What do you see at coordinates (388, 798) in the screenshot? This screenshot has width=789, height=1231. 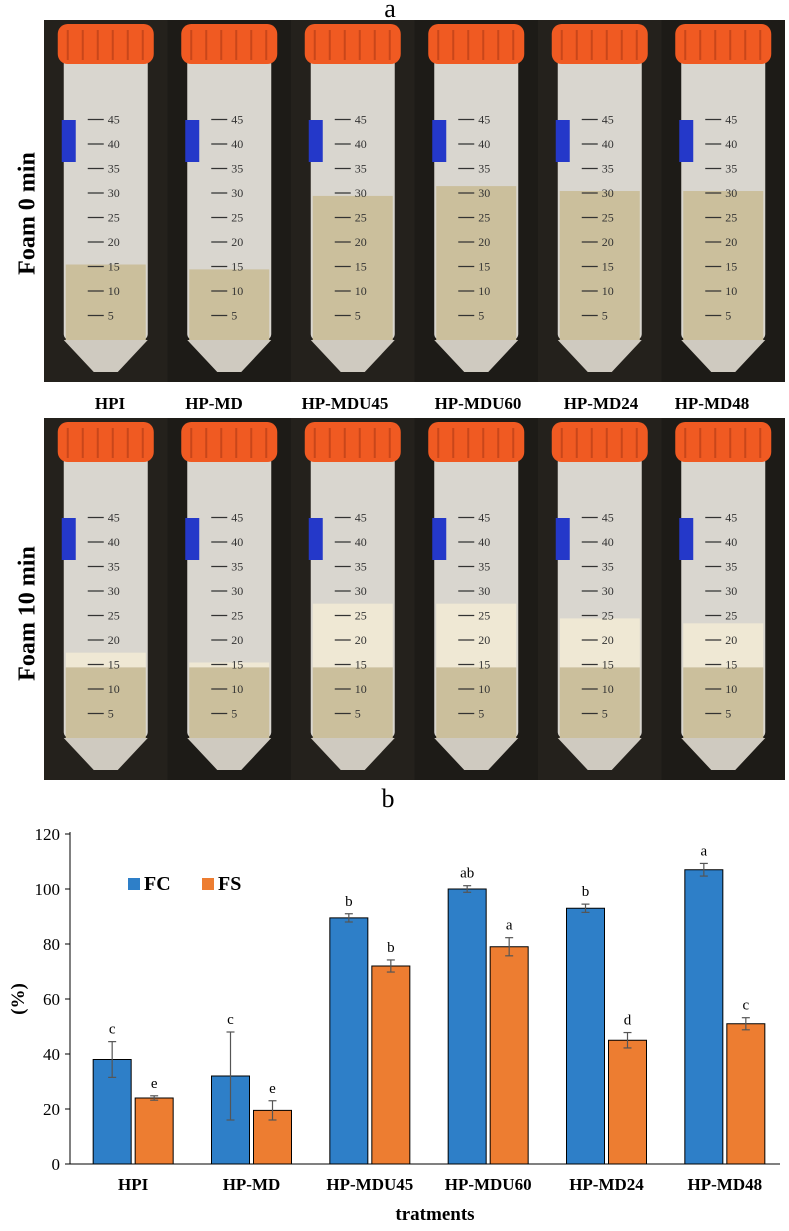 I see `panel-b-label: b` at bounding box center [388, 798].